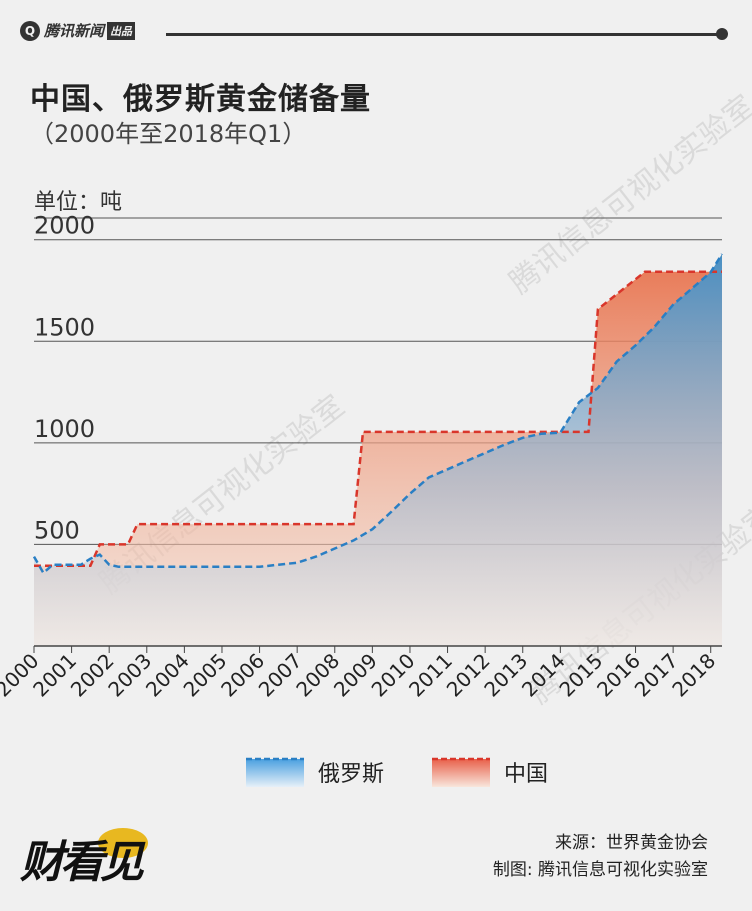  What do you see at coordinates (631, 843) in the screenshot?
I see `source-line: 来源：世界黄金协会` at bounding box center [631, 843].